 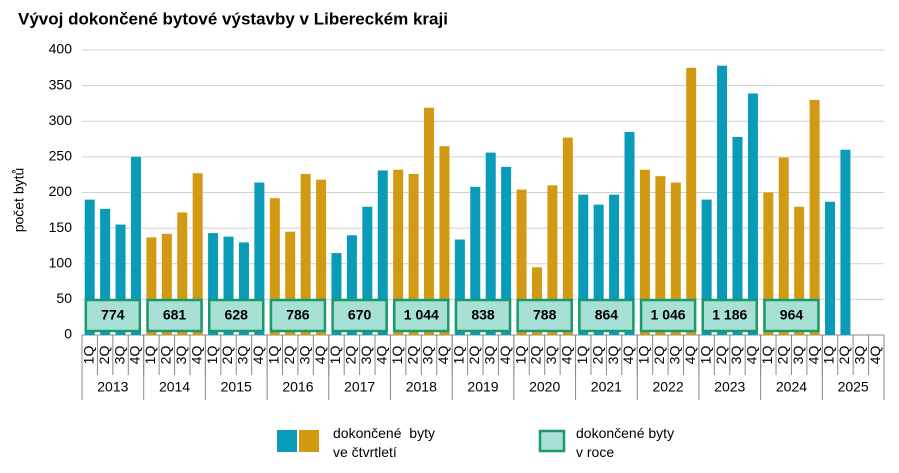 What do you see at coordinates (482, 387) in the screenshot?
I see `year-label: 2019` at bounding box center [482, 387].